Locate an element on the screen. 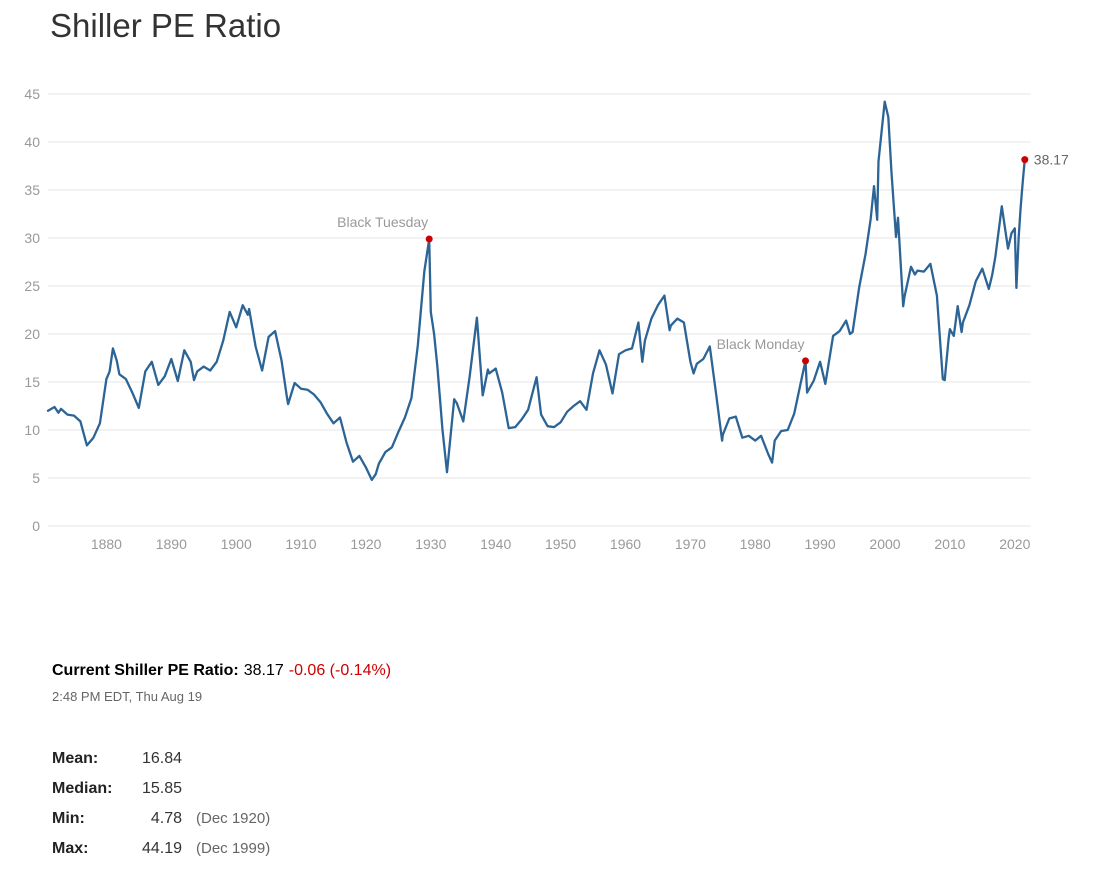  x-tick-label: 2000 is located at coordinates (884, 544).